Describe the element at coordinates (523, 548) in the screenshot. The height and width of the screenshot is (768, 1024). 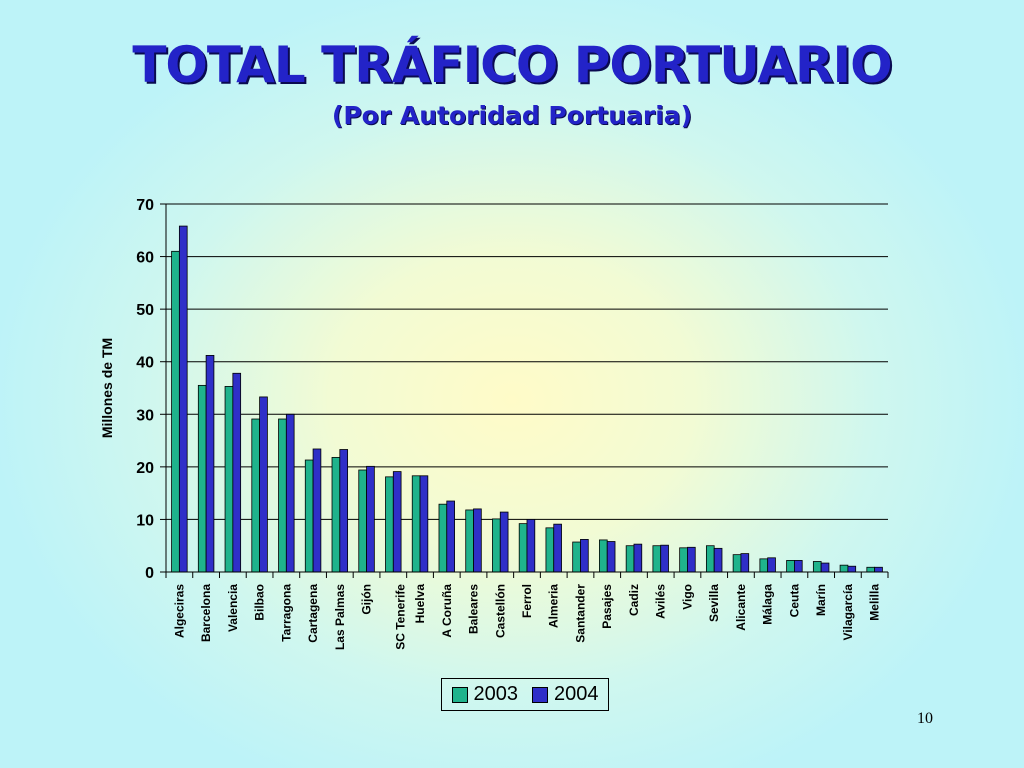
I see `bar-2003-ferrol` at that location.